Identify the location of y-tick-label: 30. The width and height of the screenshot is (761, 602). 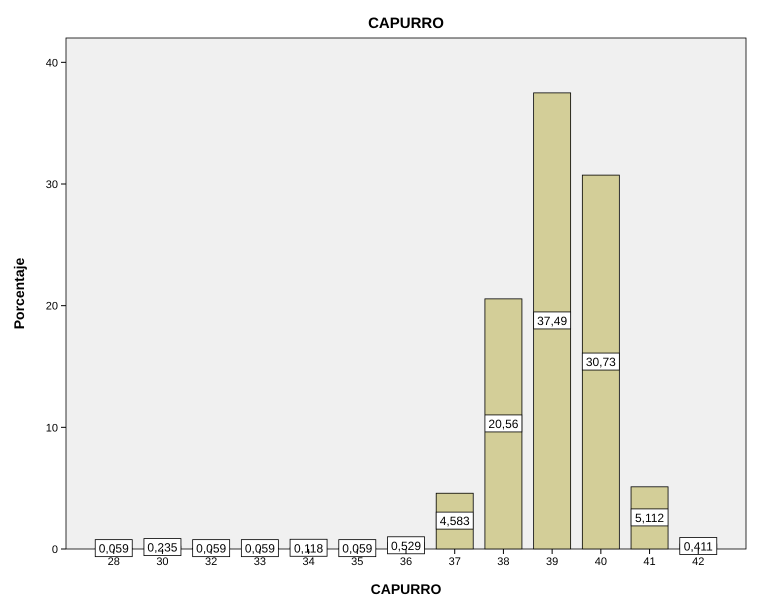
(52, 185).